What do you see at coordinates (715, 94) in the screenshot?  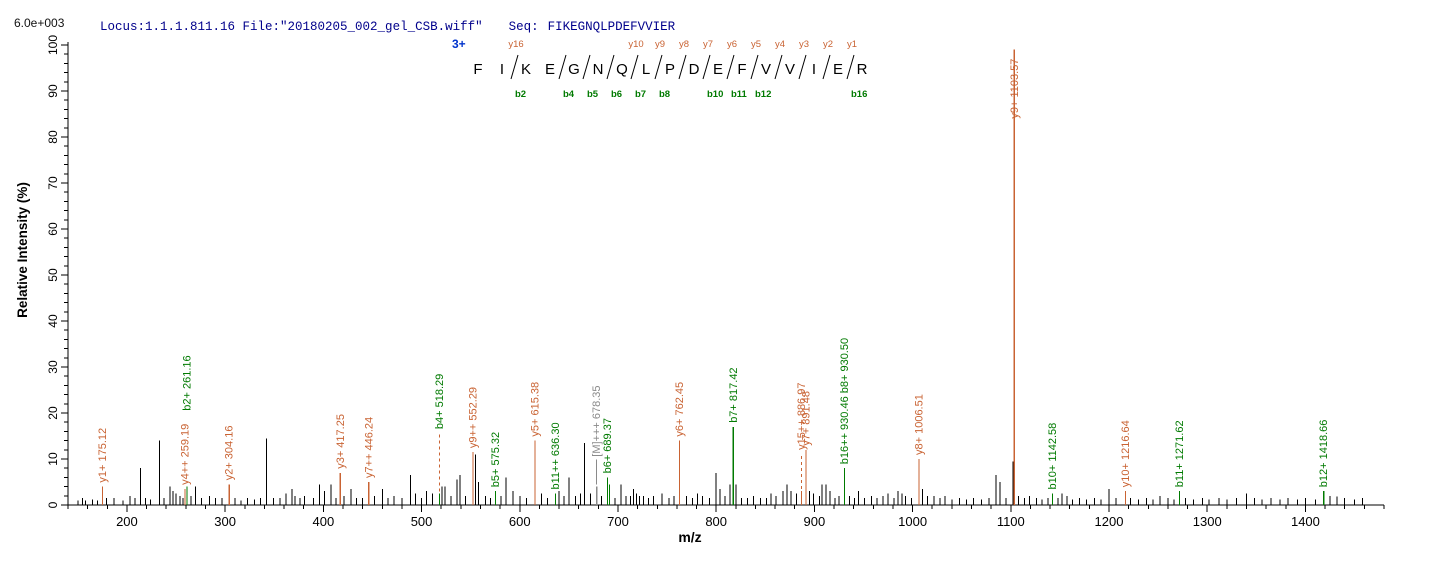 I see `b-ion-label-b10: b10` at bounding box center [715, 94].